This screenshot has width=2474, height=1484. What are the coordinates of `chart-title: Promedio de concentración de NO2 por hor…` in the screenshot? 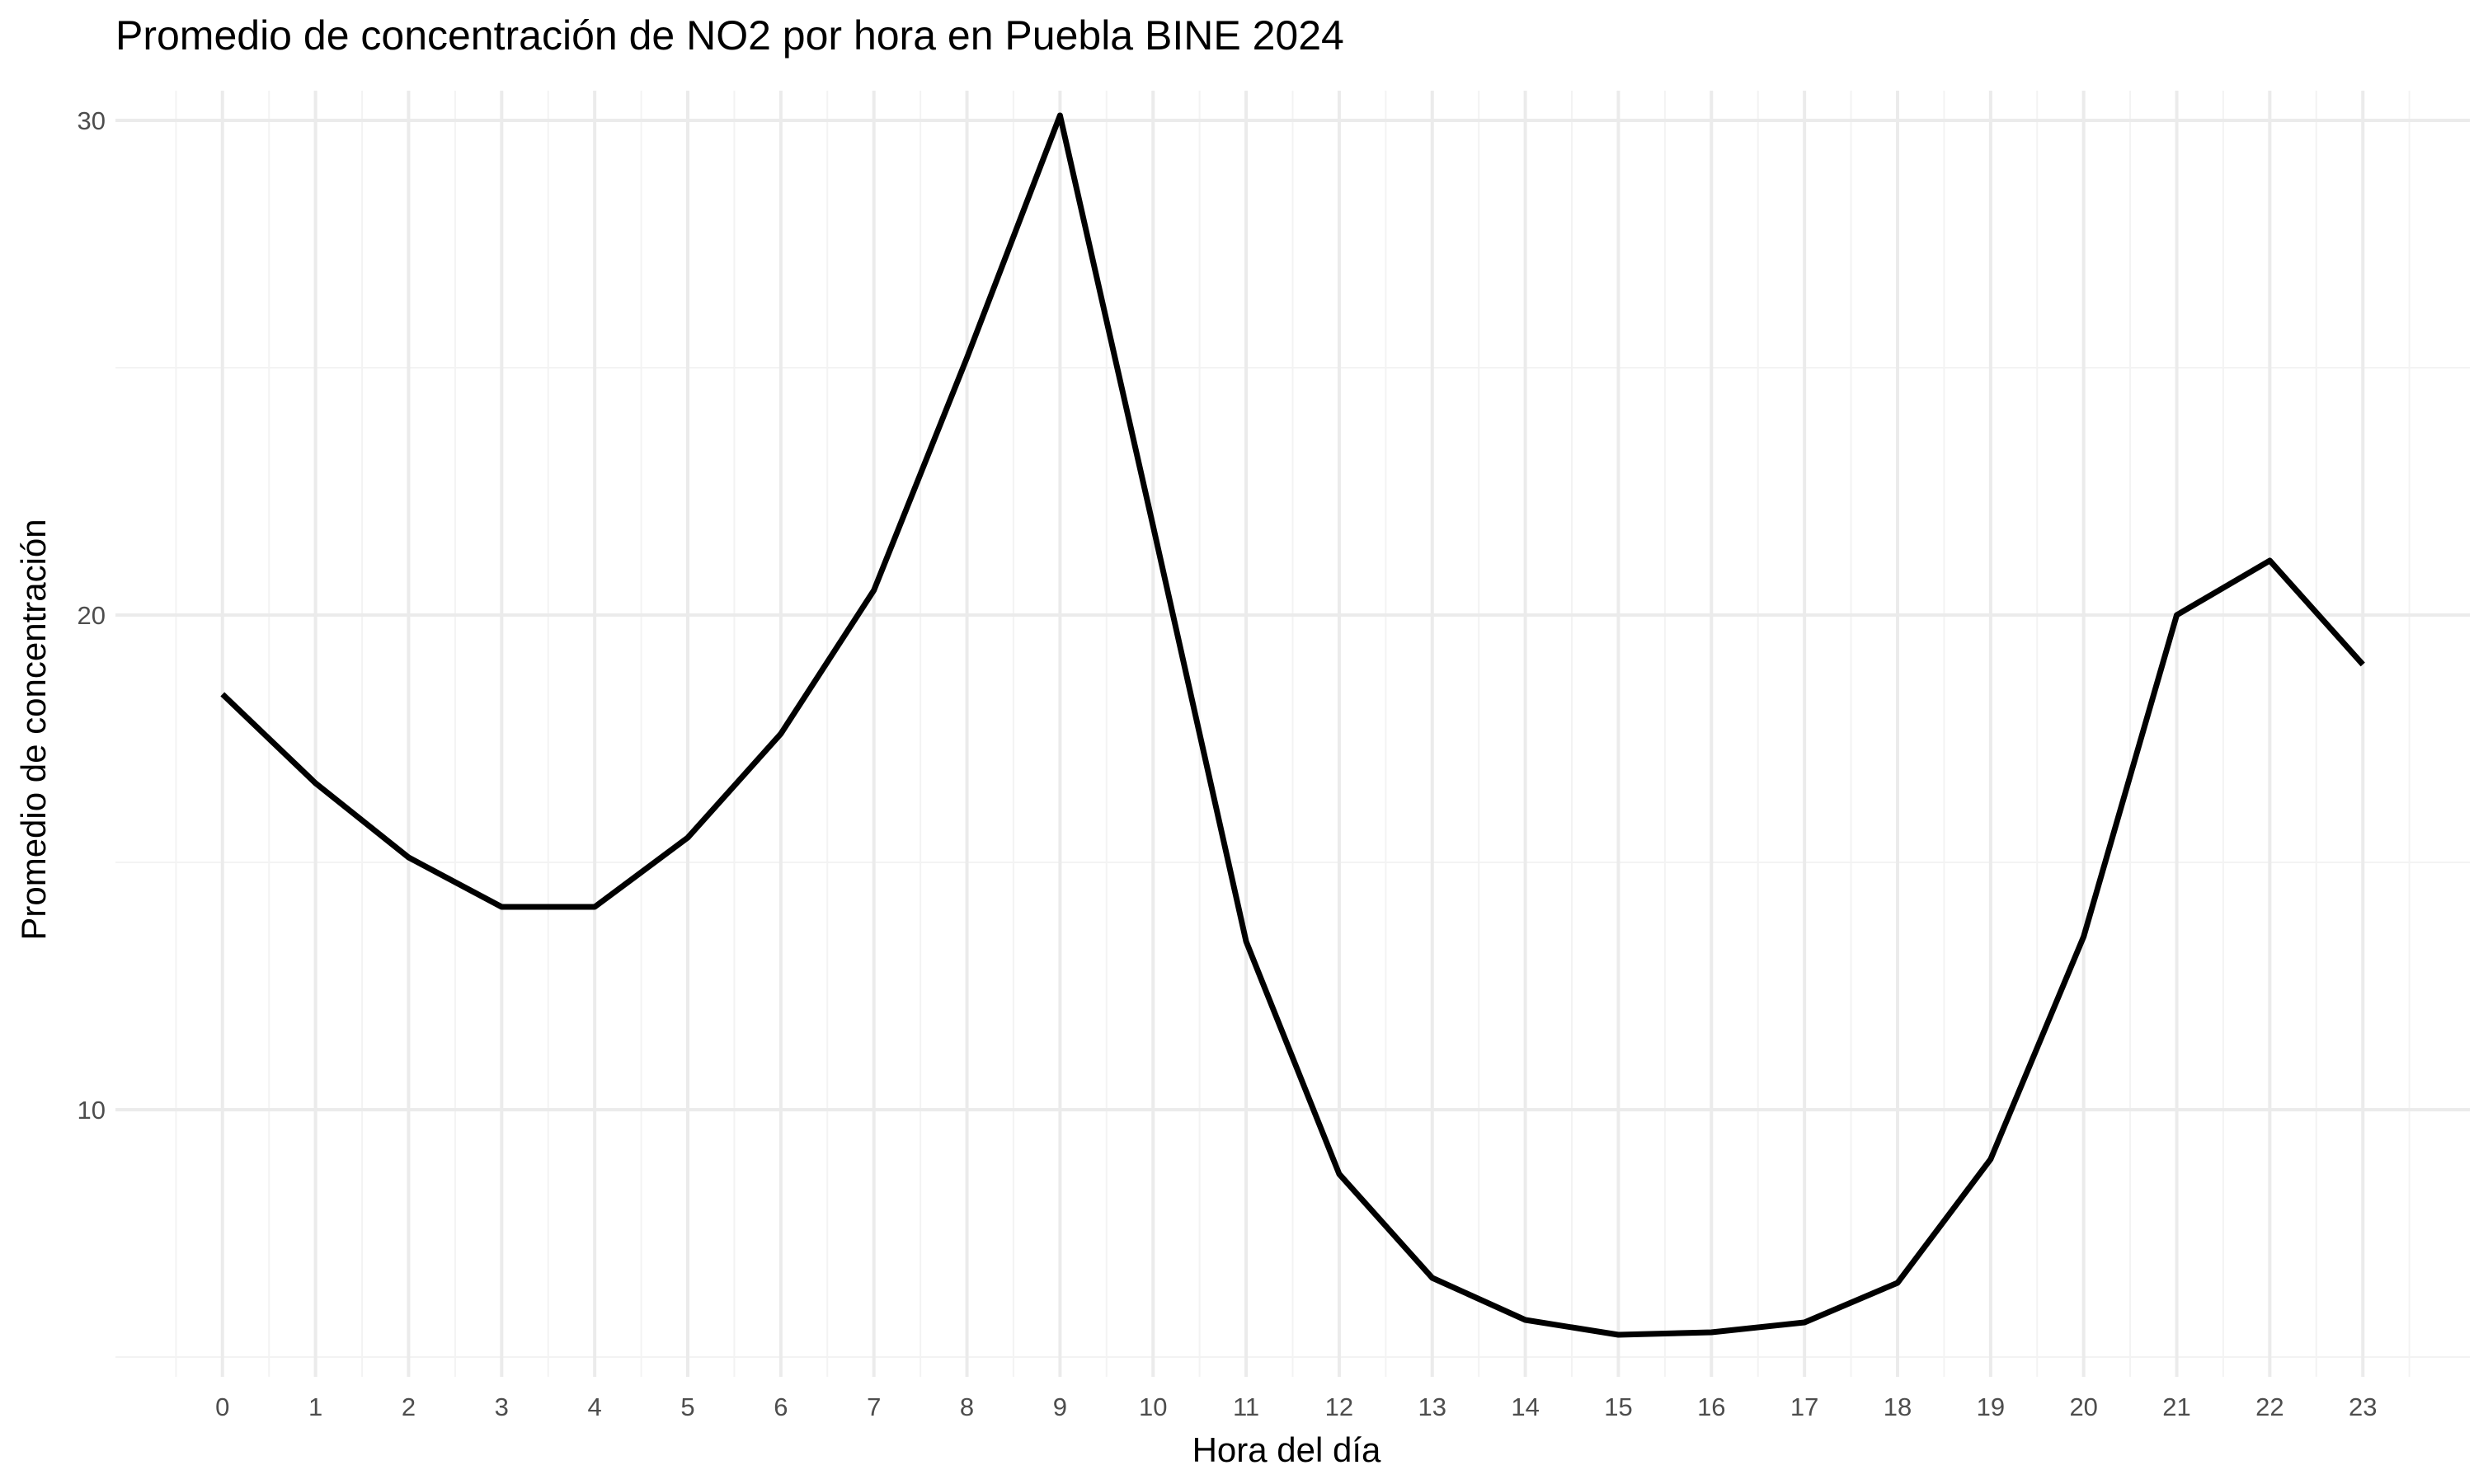 It's located at (729, 35).